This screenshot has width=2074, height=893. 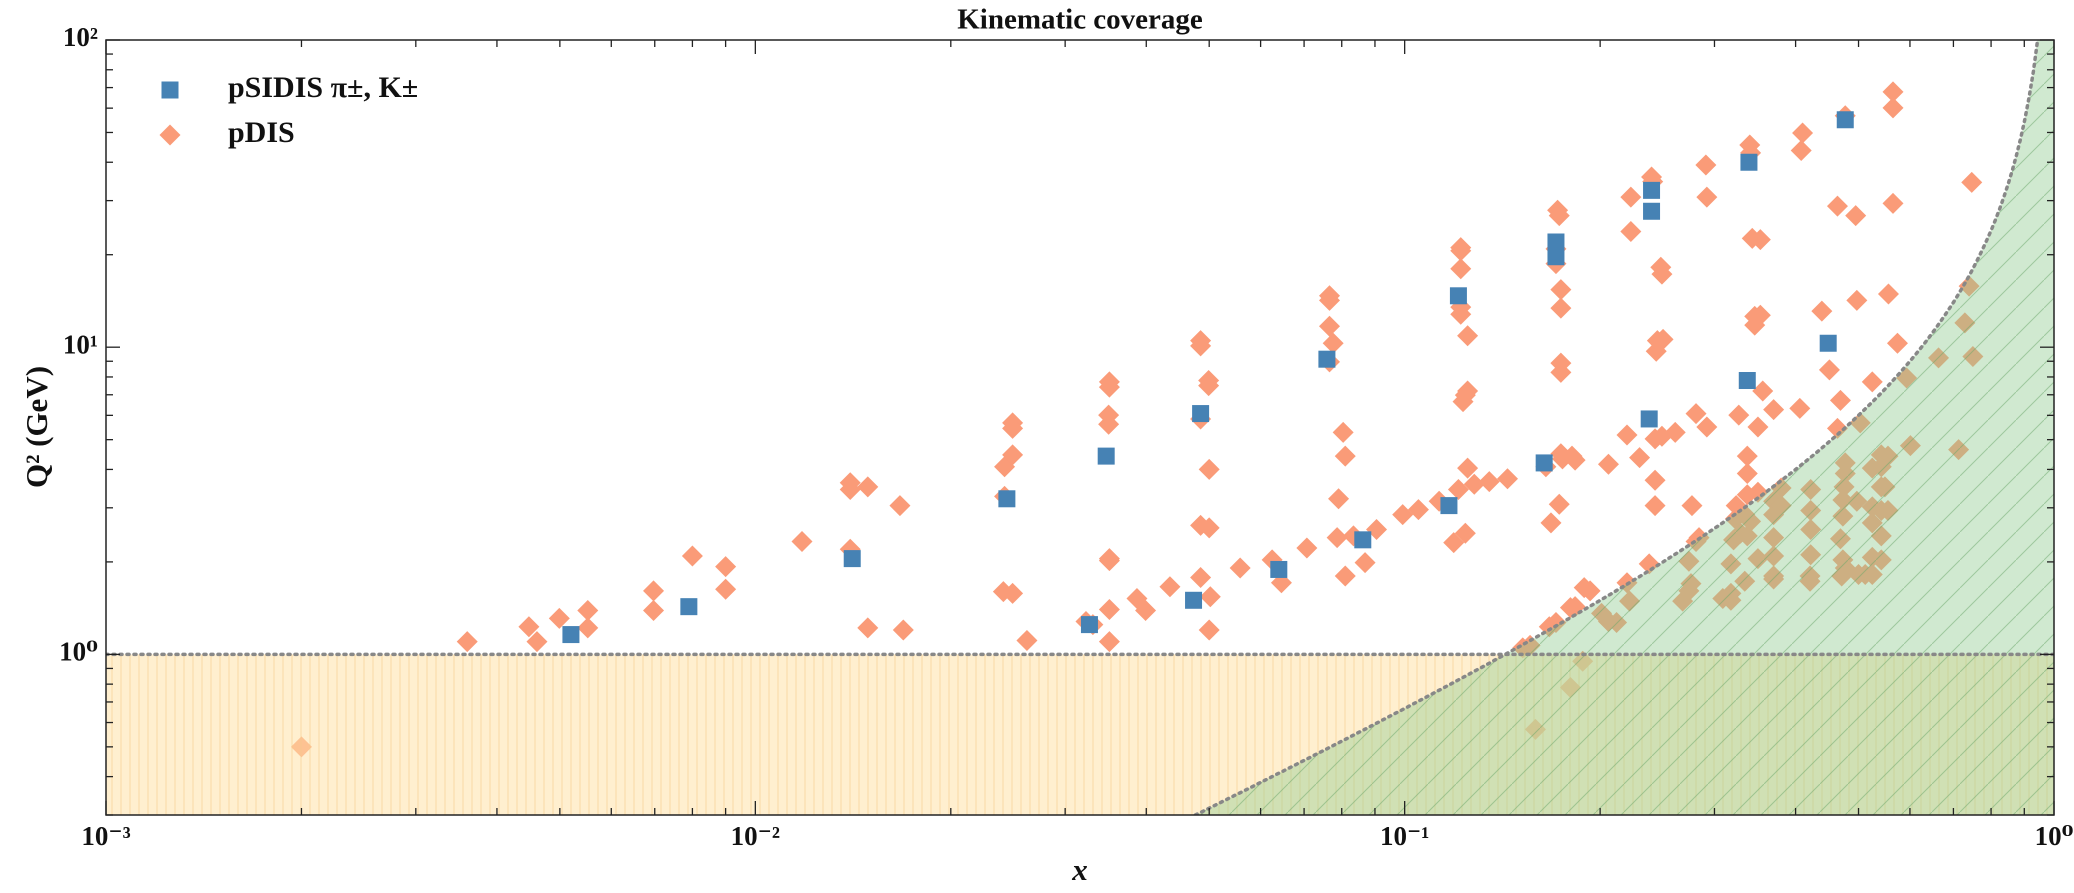 What do you see at coordinates (105, 836) in the screenshot?
I see `x-tick-label: 10⁻³` at bounding box center [105, 836].